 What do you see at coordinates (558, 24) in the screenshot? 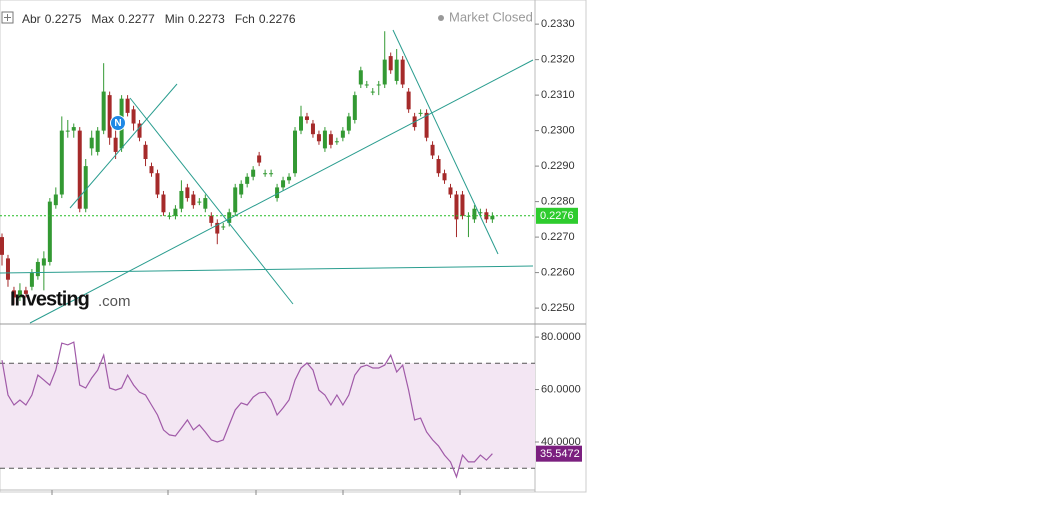
I see `y-tick-label: 0.2330` at bounding box center [558, 24].